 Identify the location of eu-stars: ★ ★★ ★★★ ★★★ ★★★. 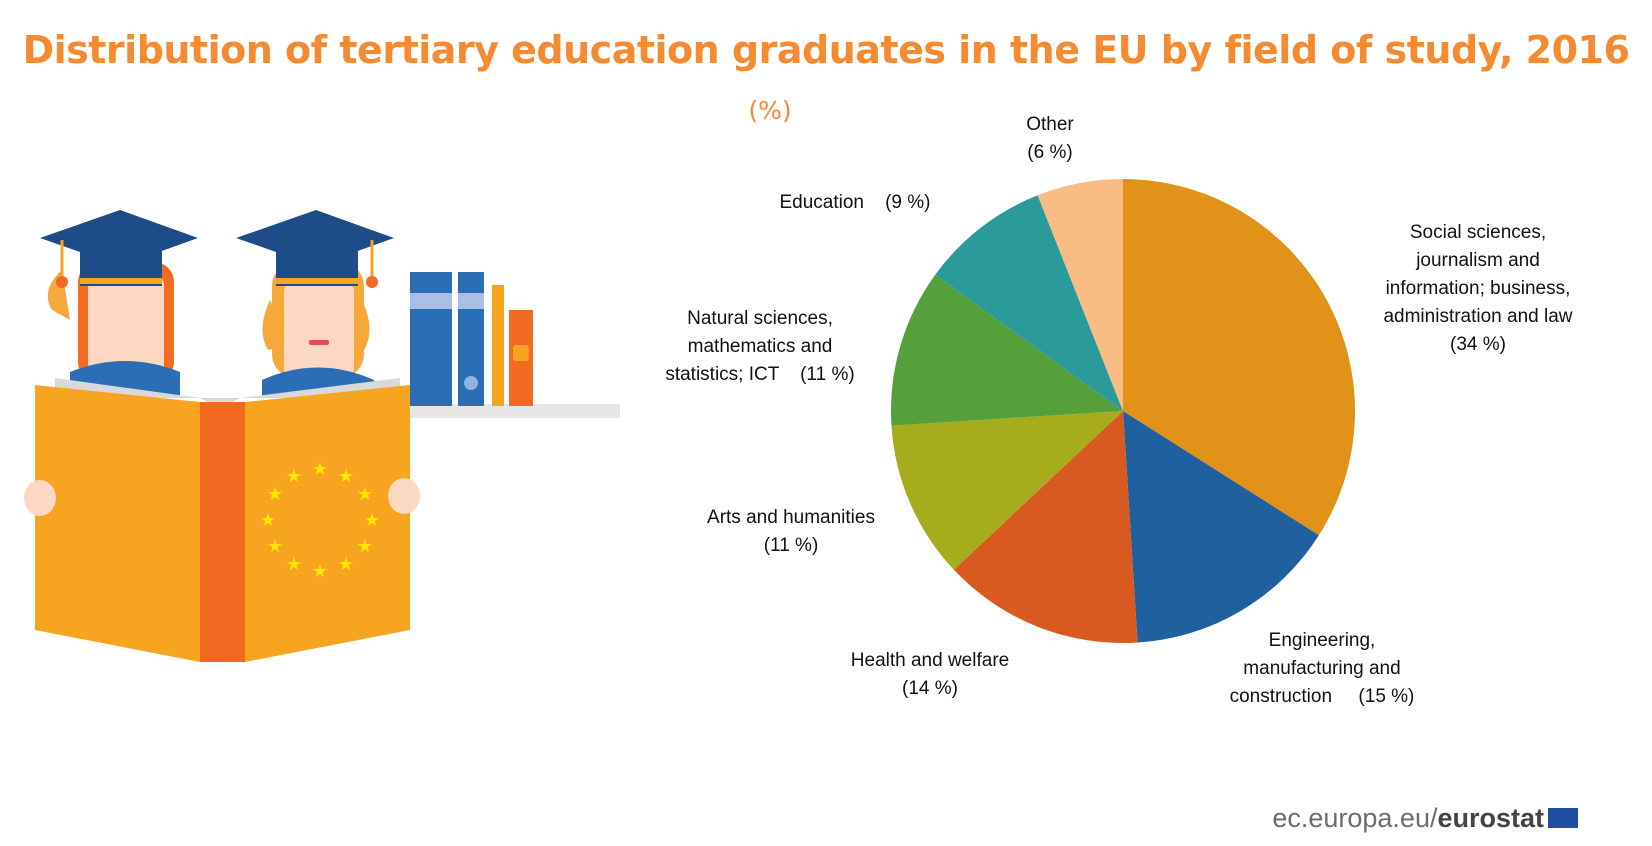
(320, 520).